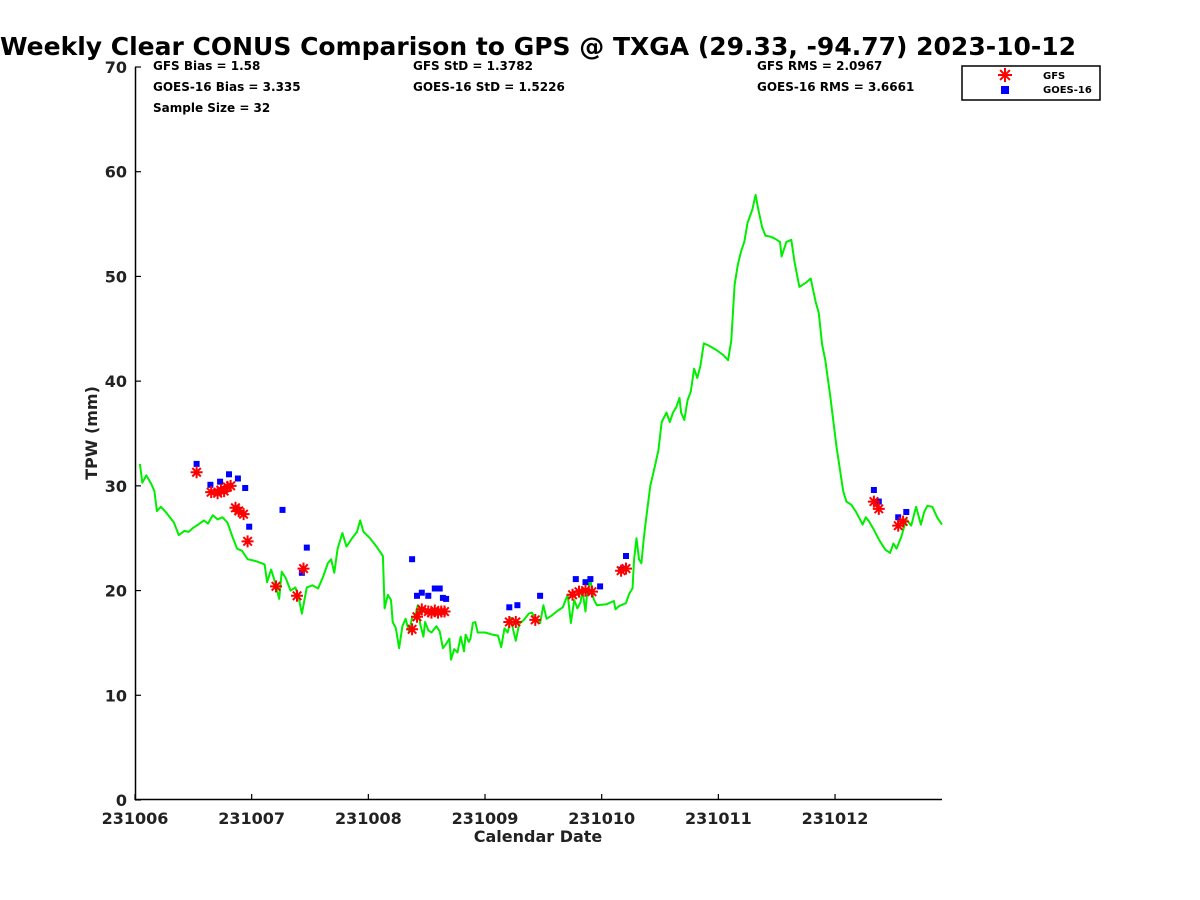  What do you see at coordinates (91, 433) in the screenshot?
I see `y-axis-label: TPW (mm)` at bounding box center [91, 433].